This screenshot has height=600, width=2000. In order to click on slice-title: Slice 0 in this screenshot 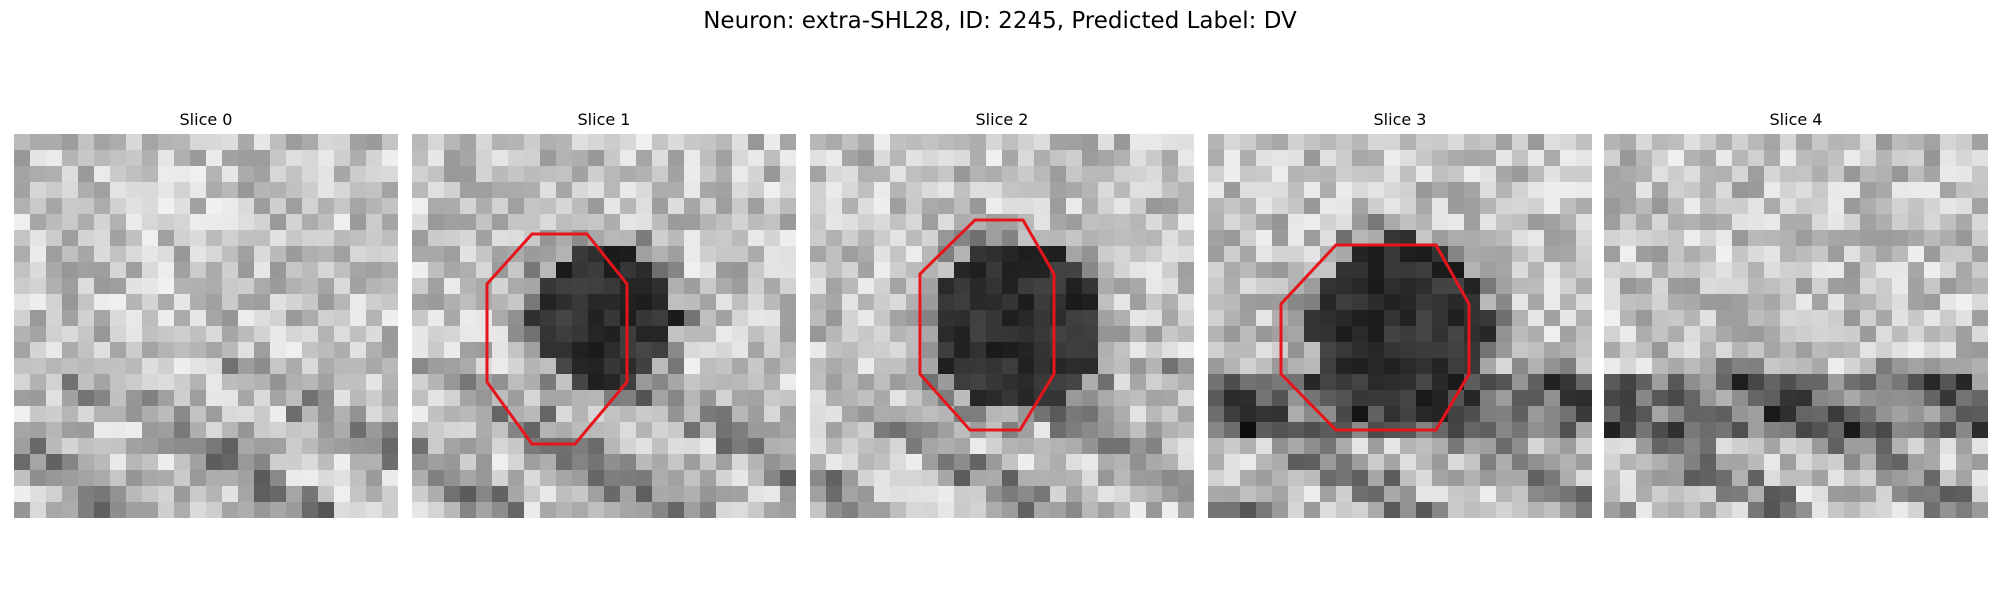, I will do `click(206, 119)`.